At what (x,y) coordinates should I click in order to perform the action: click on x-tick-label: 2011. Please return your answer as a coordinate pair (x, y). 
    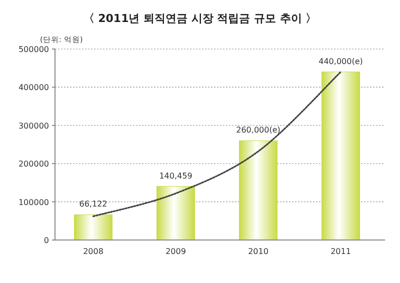
    Looking at the image, I should click on (340, 251).